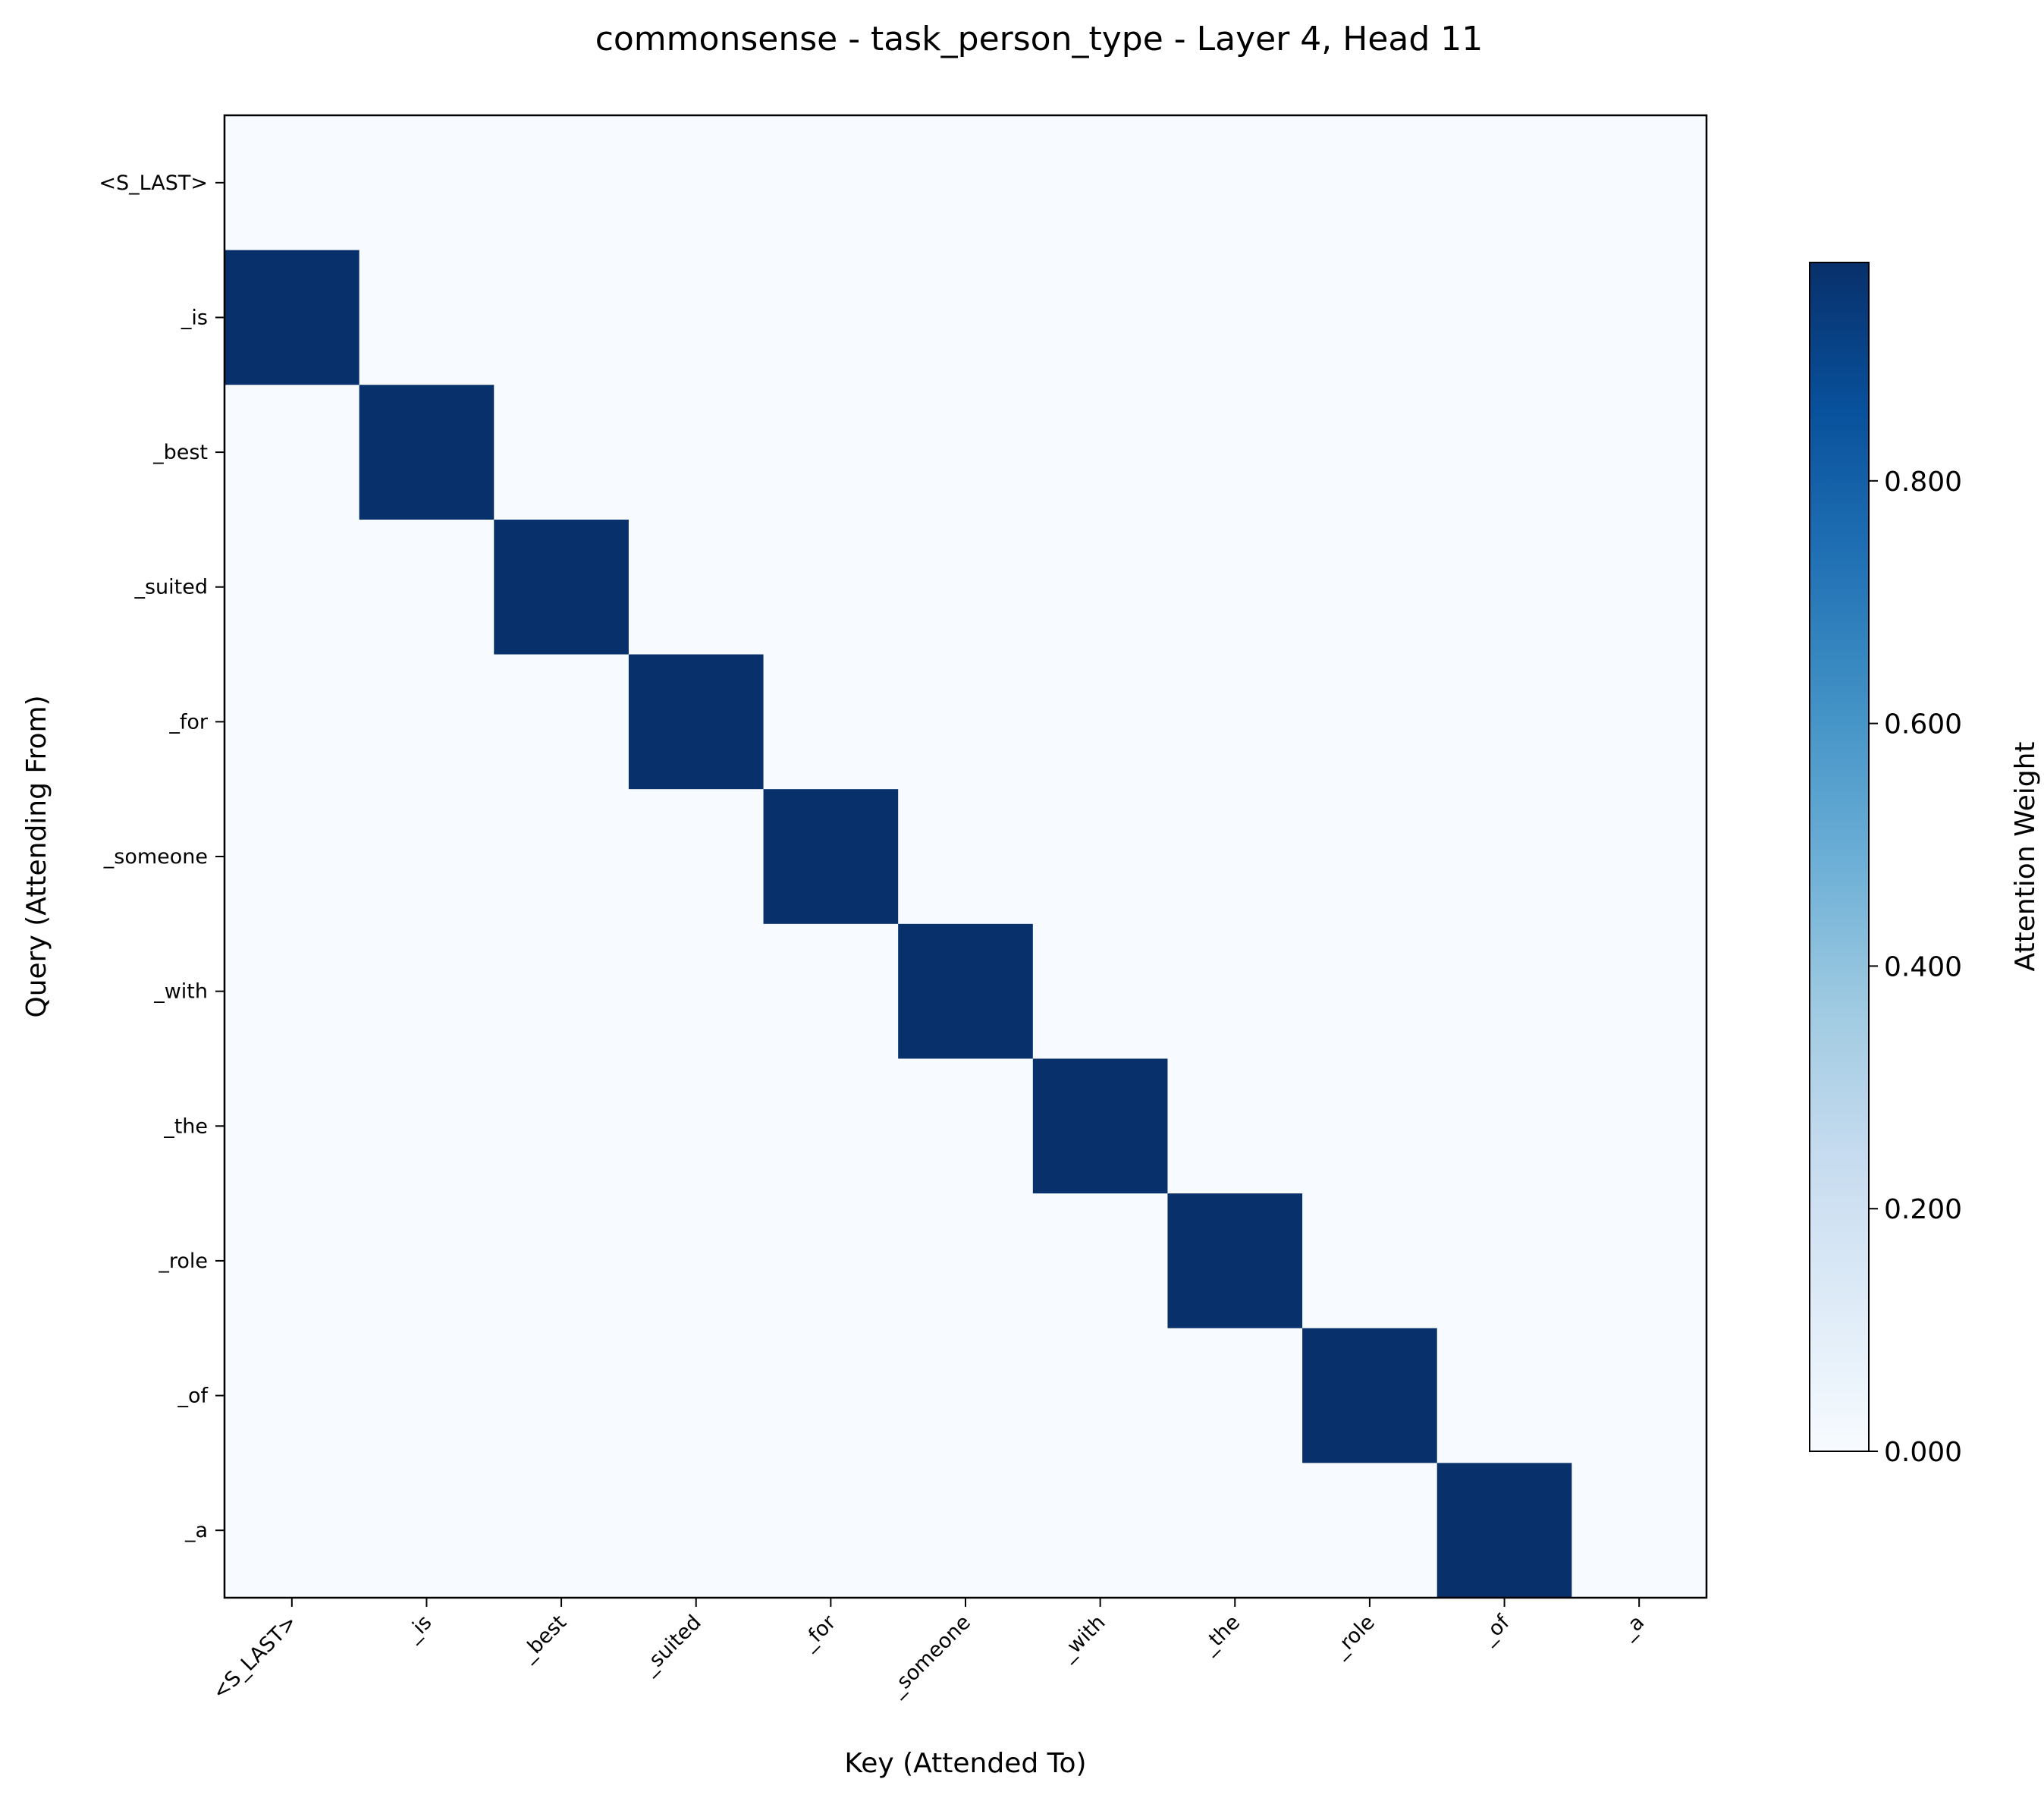 The width and height of the screenshot is (2044, 1798). Describe the element at coordinates (671, 1645) in the screenshot. I see `x-tick-label: _suited` at that location.